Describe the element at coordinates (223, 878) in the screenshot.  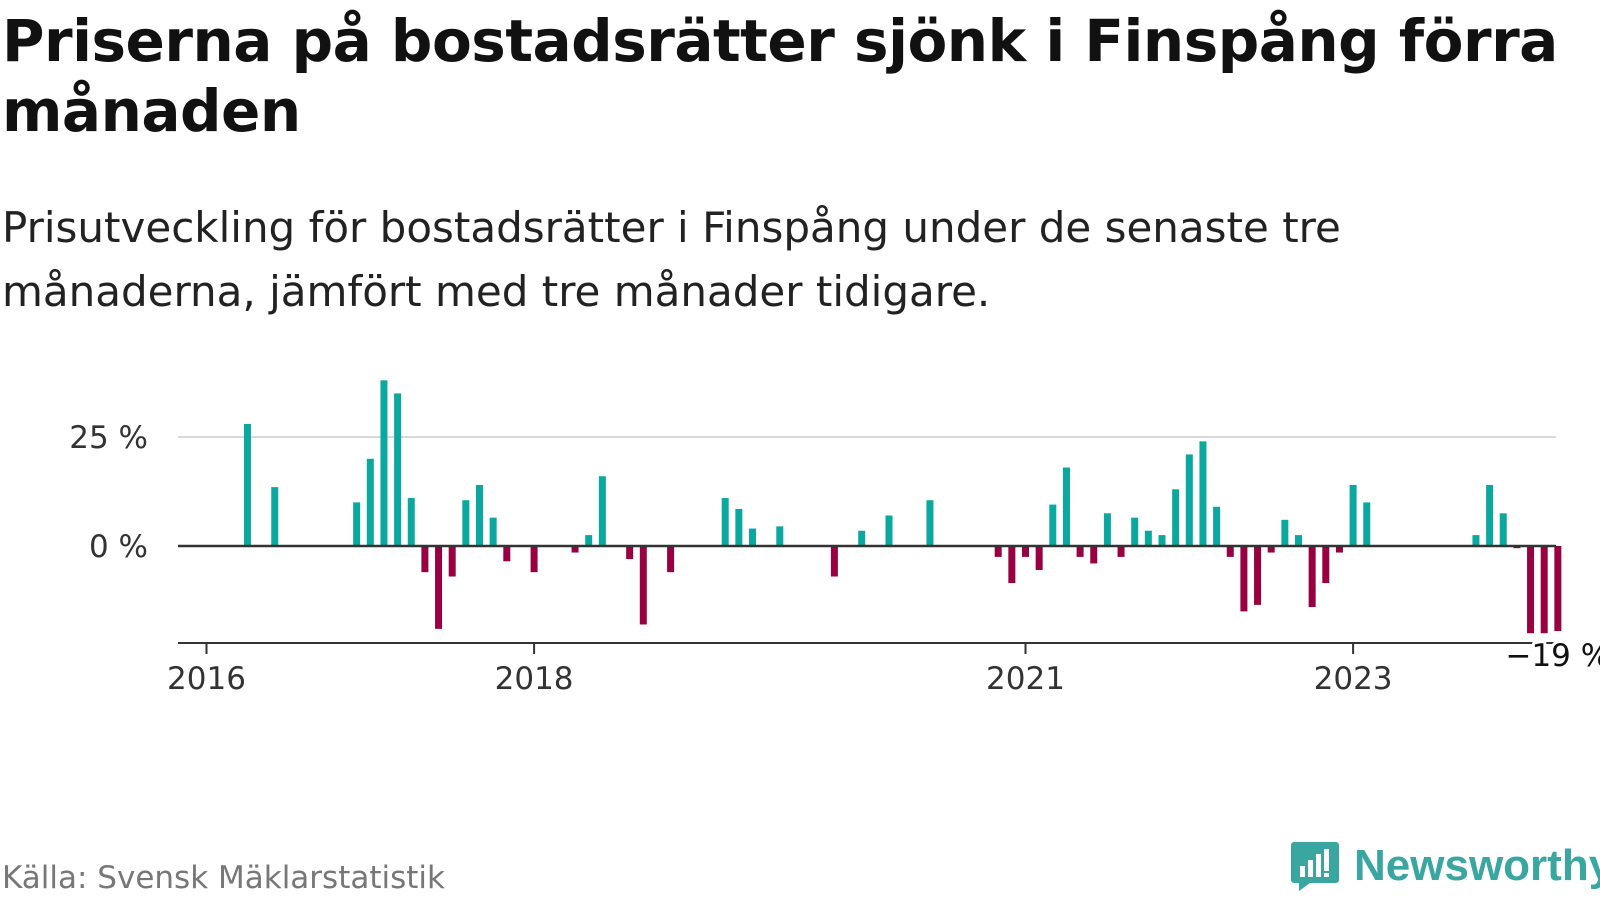
I see `source-note: Källa: Svensk Mäklarstatistik` at that location.